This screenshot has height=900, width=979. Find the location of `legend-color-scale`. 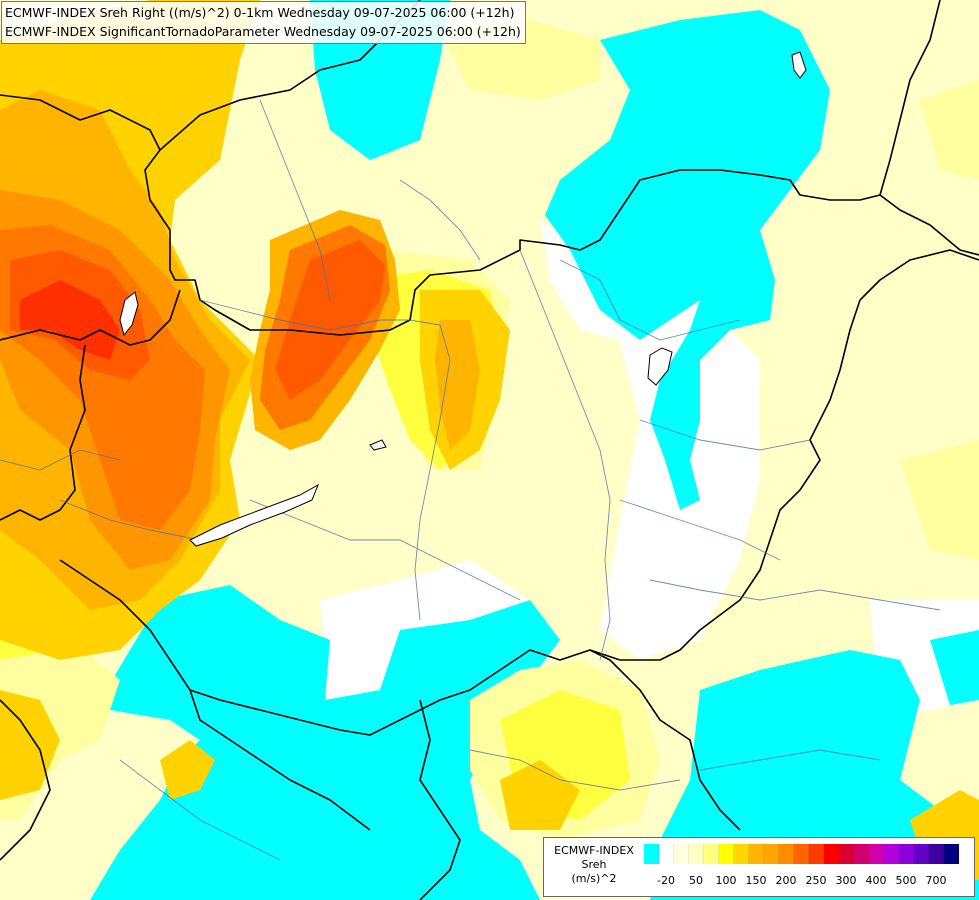

legend-color-scale is located at coordinates (801, 854).